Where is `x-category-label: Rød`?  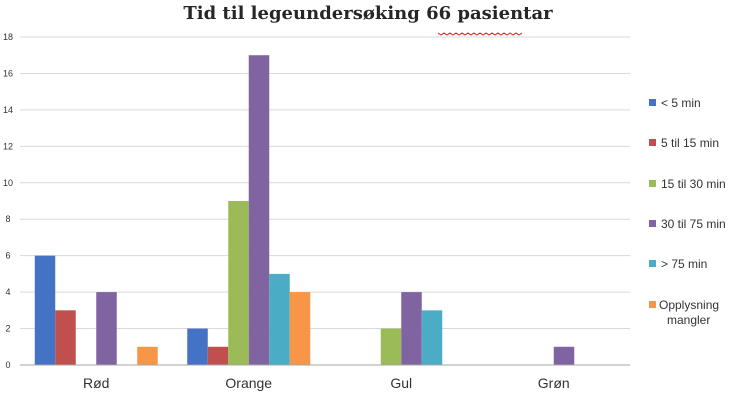
x-category-label: Rød is located at coordinates (96, 383).